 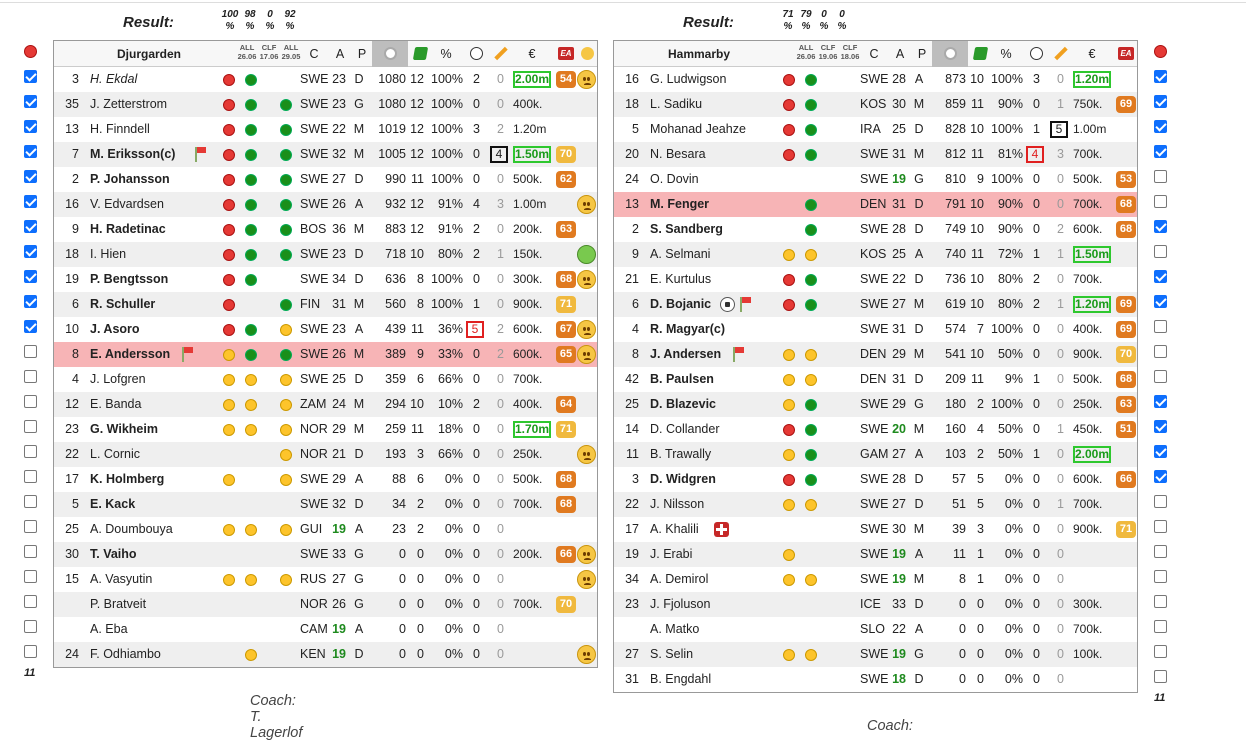 I want to click on table-row: 2 P. Johansson SWE 27 D 990 11 100% 0 0 500k. 62, so click(x=325, y=179).